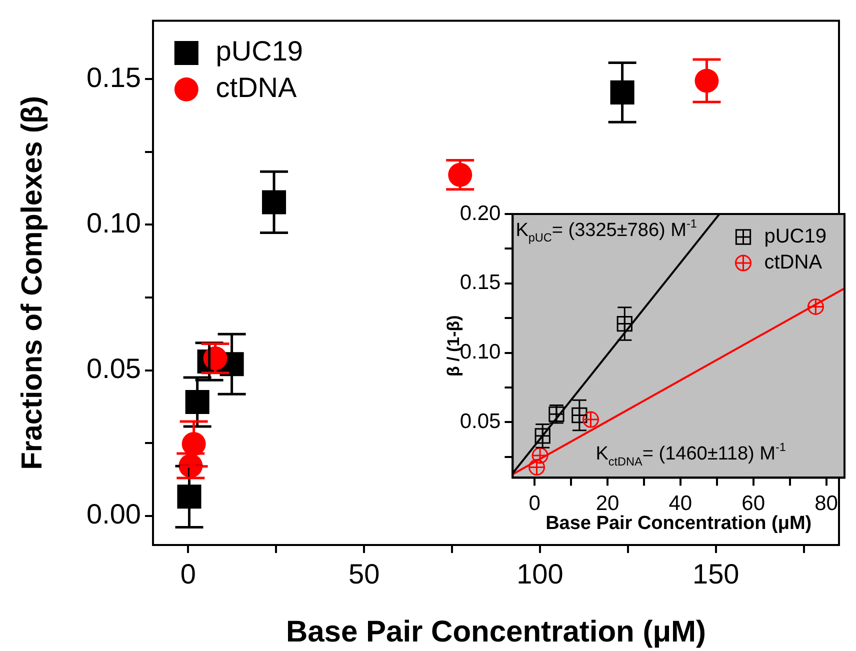  What do you see at coordinates (716, 574) in the screenshot?
I see `x-tick-label: 150` at bounding box center [716, 574].